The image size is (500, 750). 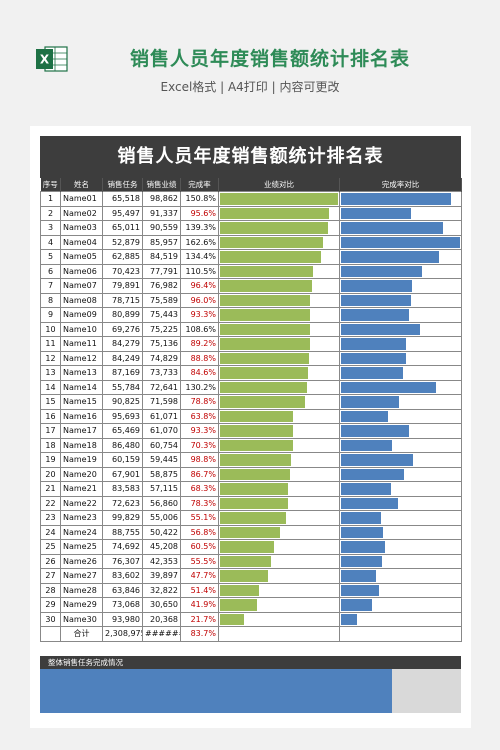 I want to click on cell-actual: 75,589, so click(x=161, y=300).